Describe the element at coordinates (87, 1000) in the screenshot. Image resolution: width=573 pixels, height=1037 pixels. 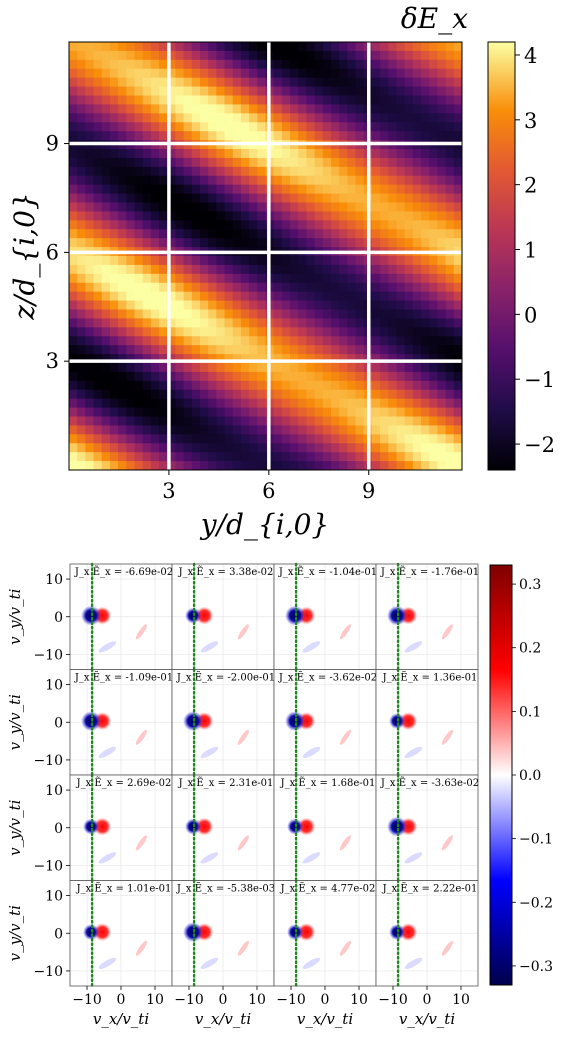
I see `x-tick-label: −10` at that location.